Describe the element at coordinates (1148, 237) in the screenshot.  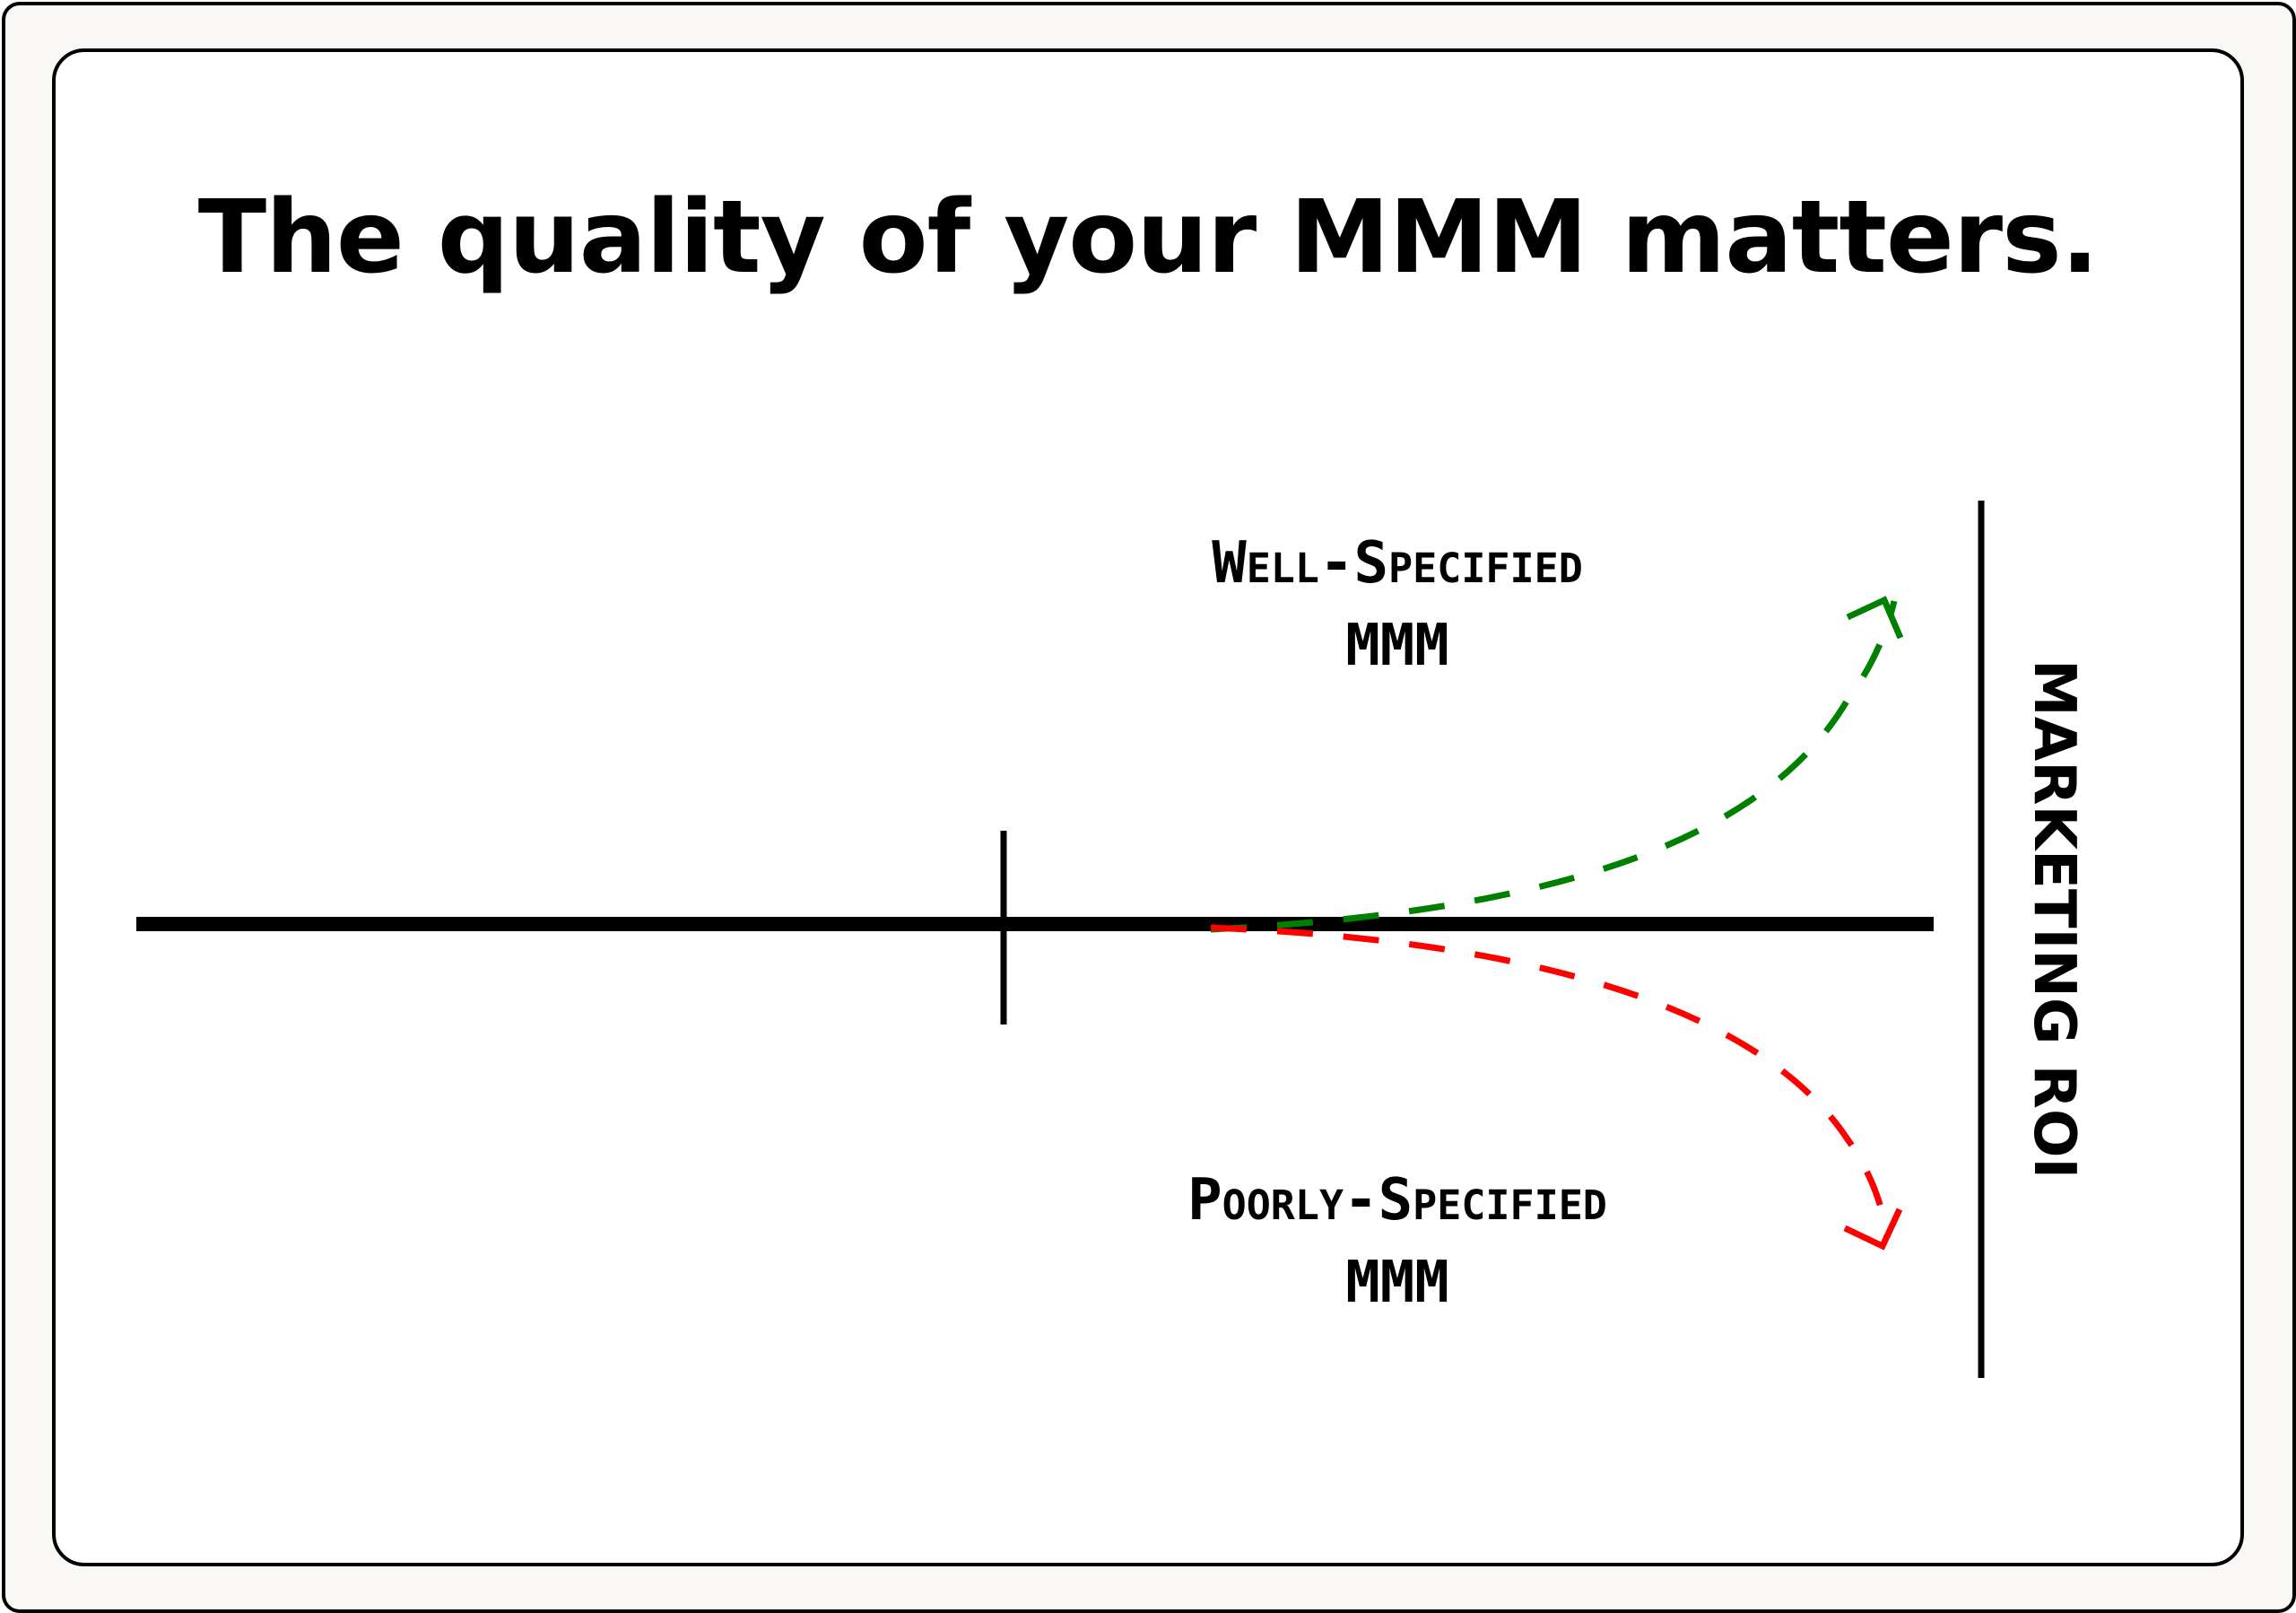
I see `page-title: The quality of your MMM matters.` at that location.